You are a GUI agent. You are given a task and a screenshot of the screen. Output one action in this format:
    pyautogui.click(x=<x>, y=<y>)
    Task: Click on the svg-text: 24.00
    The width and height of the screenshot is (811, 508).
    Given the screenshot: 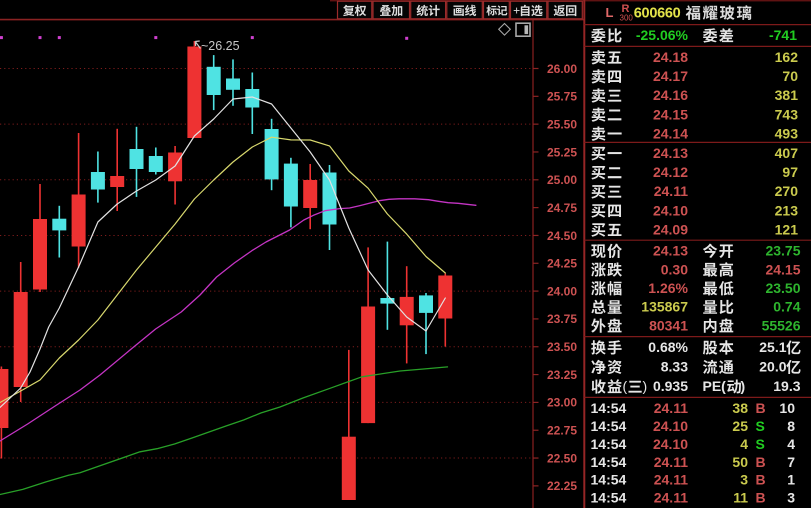 What is the action you would take?
    pyautogui.click(x=562, y=291)
    